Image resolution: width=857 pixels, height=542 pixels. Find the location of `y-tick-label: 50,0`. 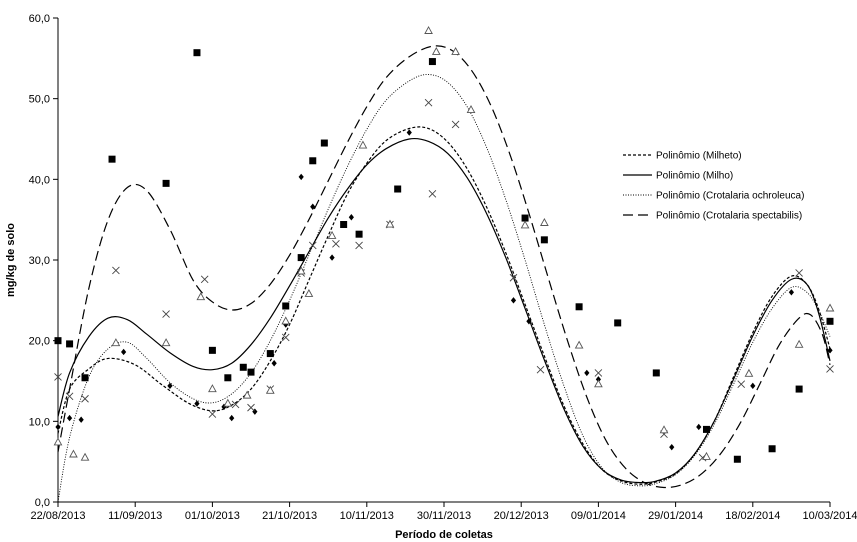

y-tick-label: 50,0 is located at coordinates (39, 100).